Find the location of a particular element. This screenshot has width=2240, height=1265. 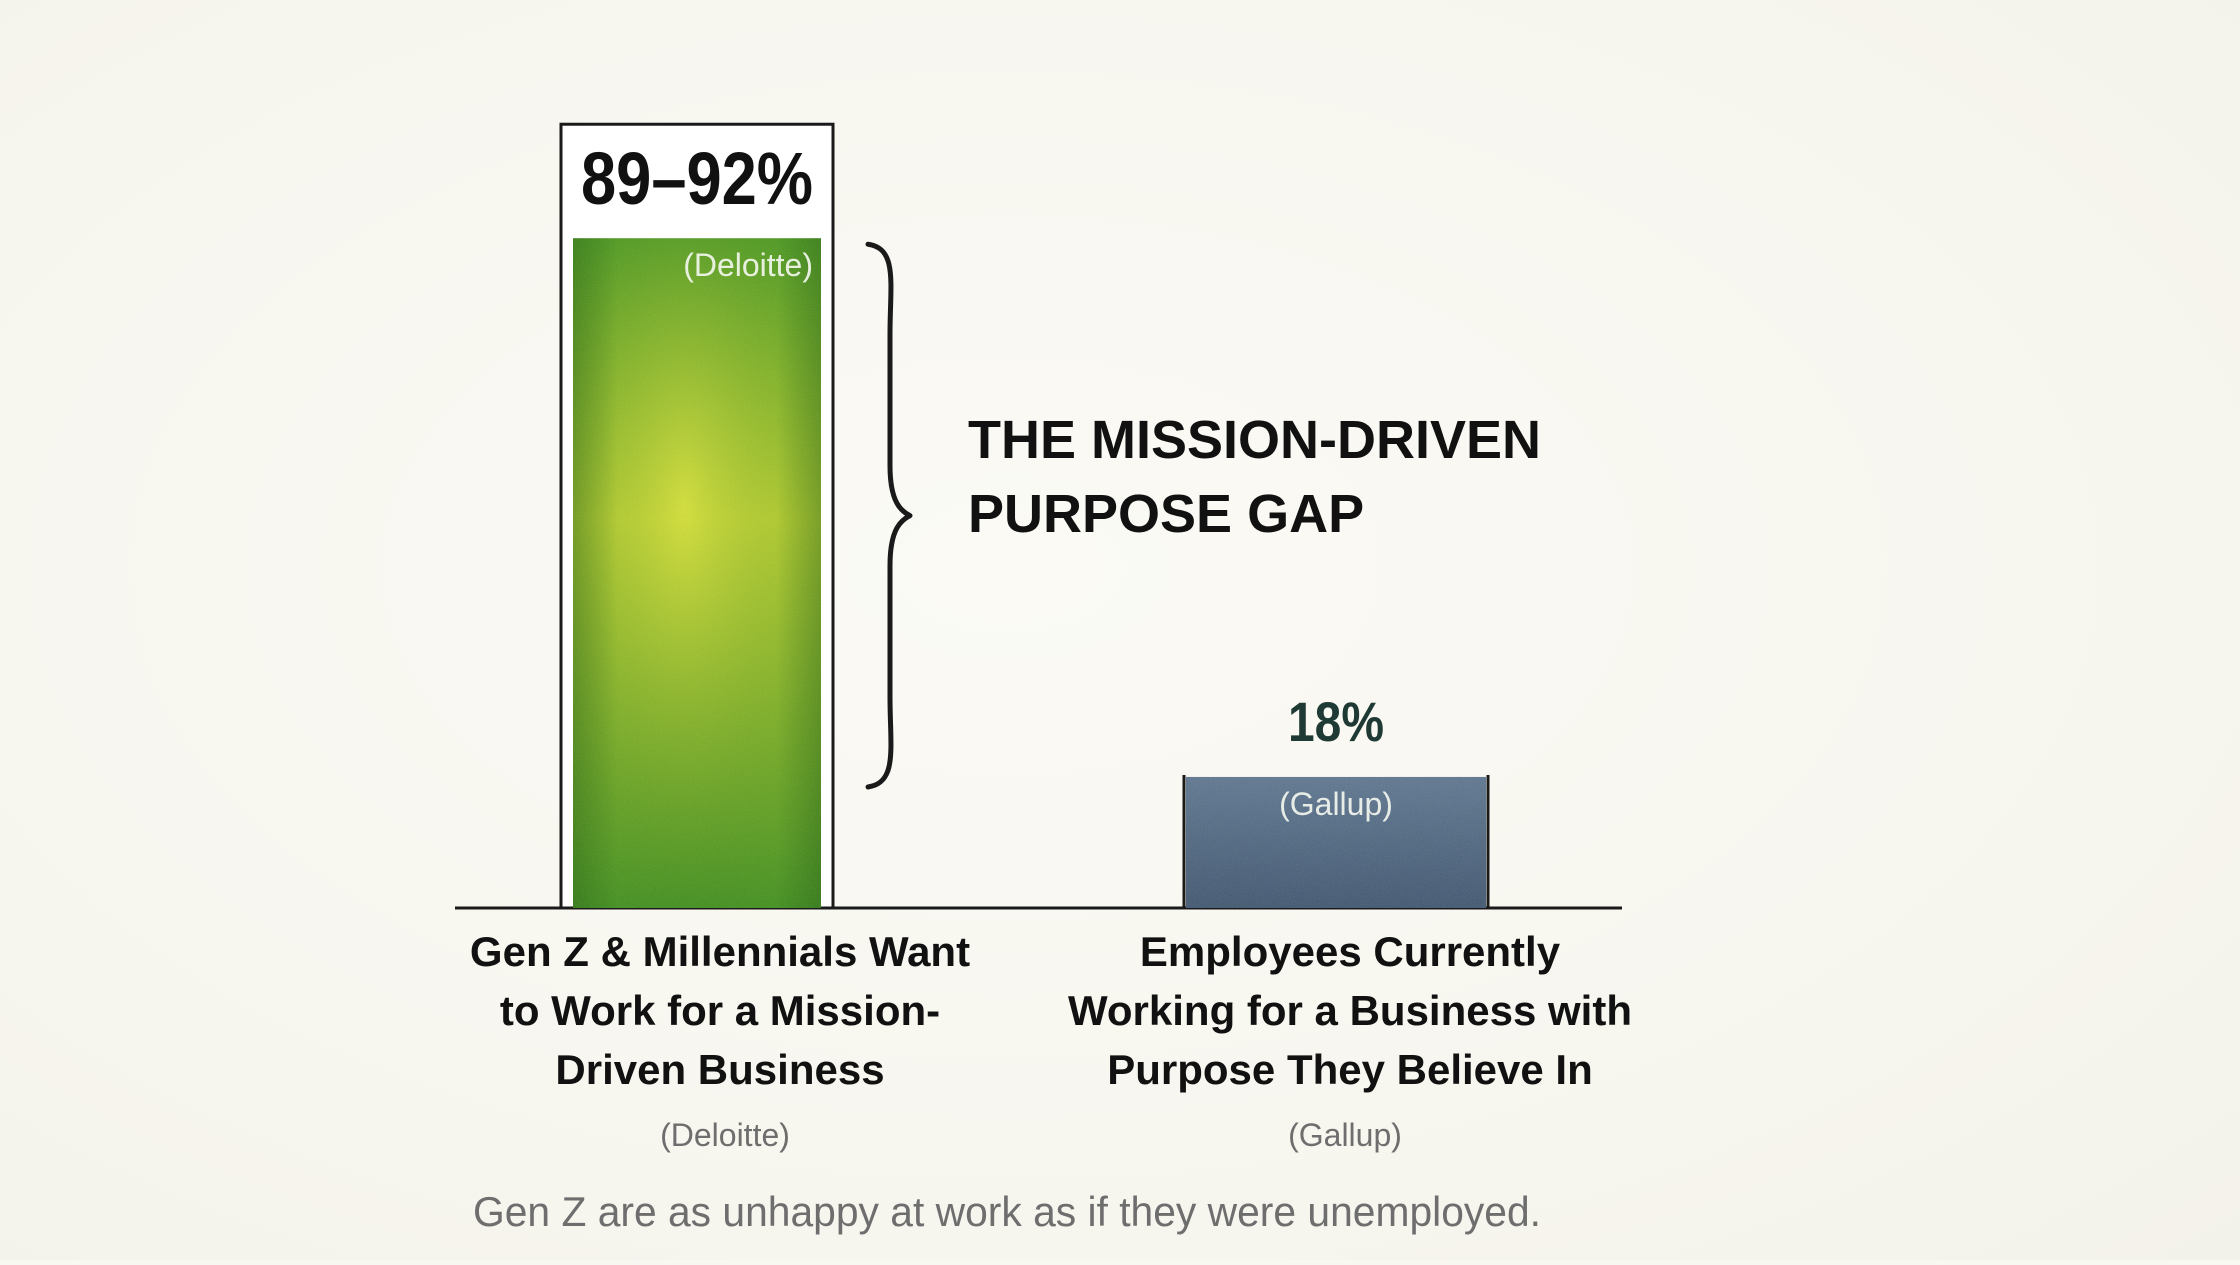

category-1-label-line-3: Driven Business is located at coordinates (719, 1069).